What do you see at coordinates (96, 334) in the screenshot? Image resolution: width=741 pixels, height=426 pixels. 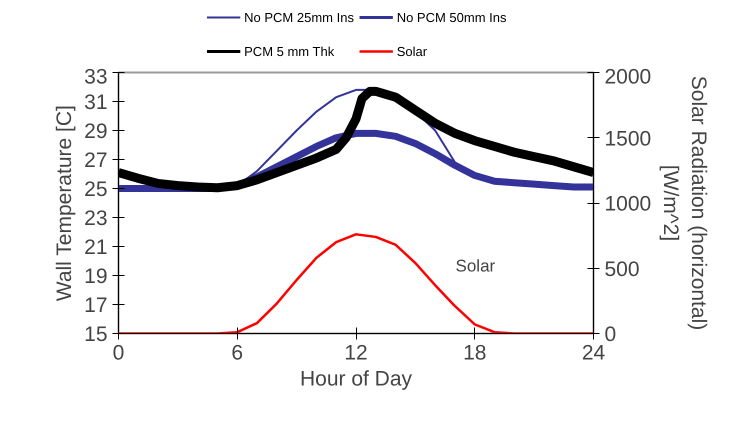 I see `y-tick-label: 15` at bounding box center [96, 334].